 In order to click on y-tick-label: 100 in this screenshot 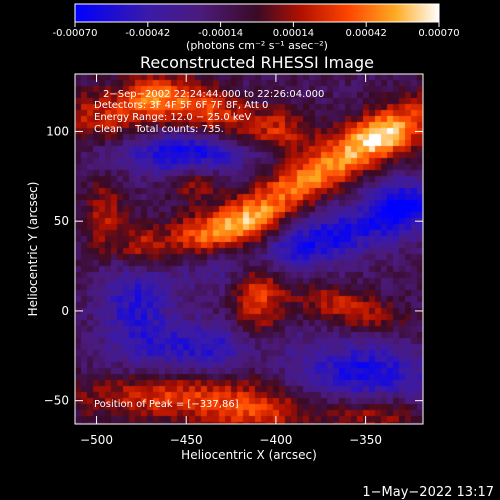, I will do `click(57, 131)`.